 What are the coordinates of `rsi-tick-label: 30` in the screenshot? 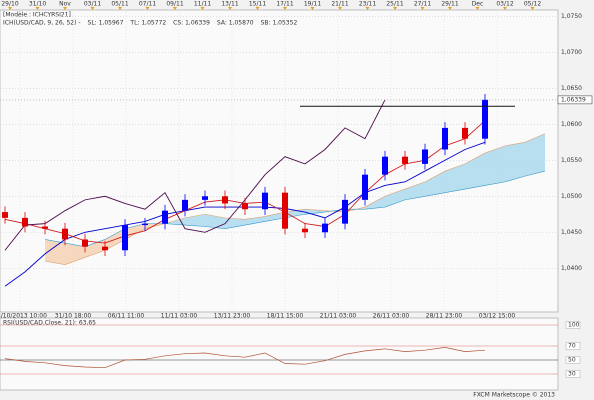 It's located at (572, 374).